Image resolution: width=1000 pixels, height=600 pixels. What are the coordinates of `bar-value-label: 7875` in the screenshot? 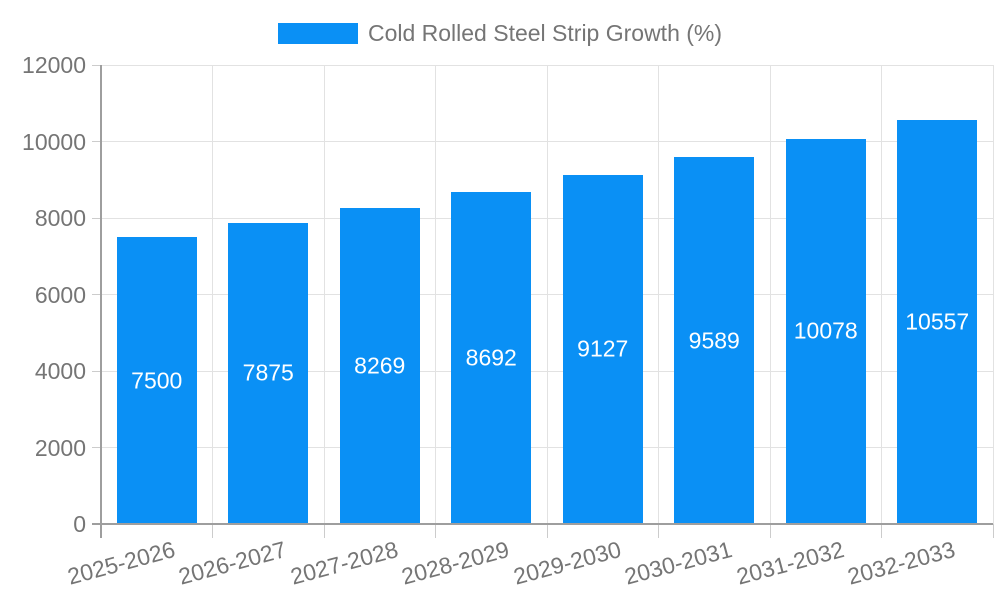 It's located at (268, 372).